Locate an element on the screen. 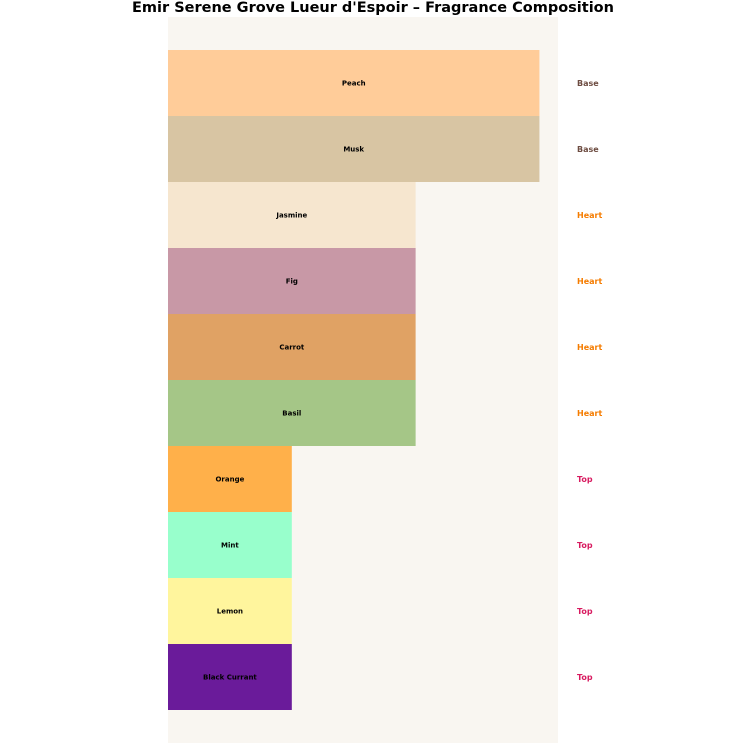  bar-label: Mint is located at coordinates (230, 546).